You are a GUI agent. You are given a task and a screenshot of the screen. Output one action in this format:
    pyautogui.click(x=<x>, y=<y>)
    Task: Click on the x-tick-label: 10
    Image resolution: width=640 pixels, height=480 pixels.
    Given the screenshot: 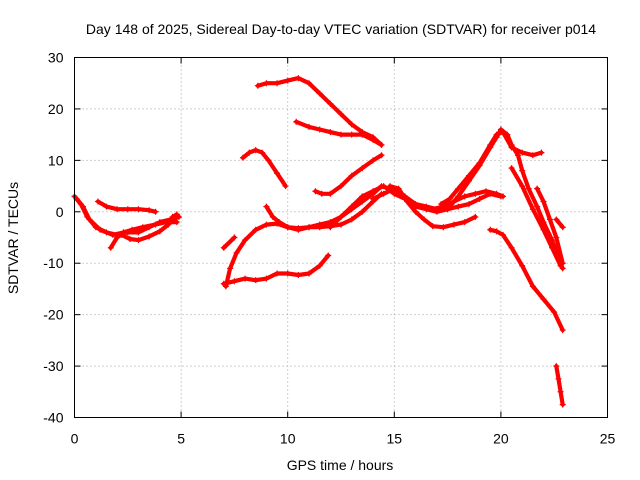 What is the action you would take?
    pyautogui.click(x=288, y=439)
    